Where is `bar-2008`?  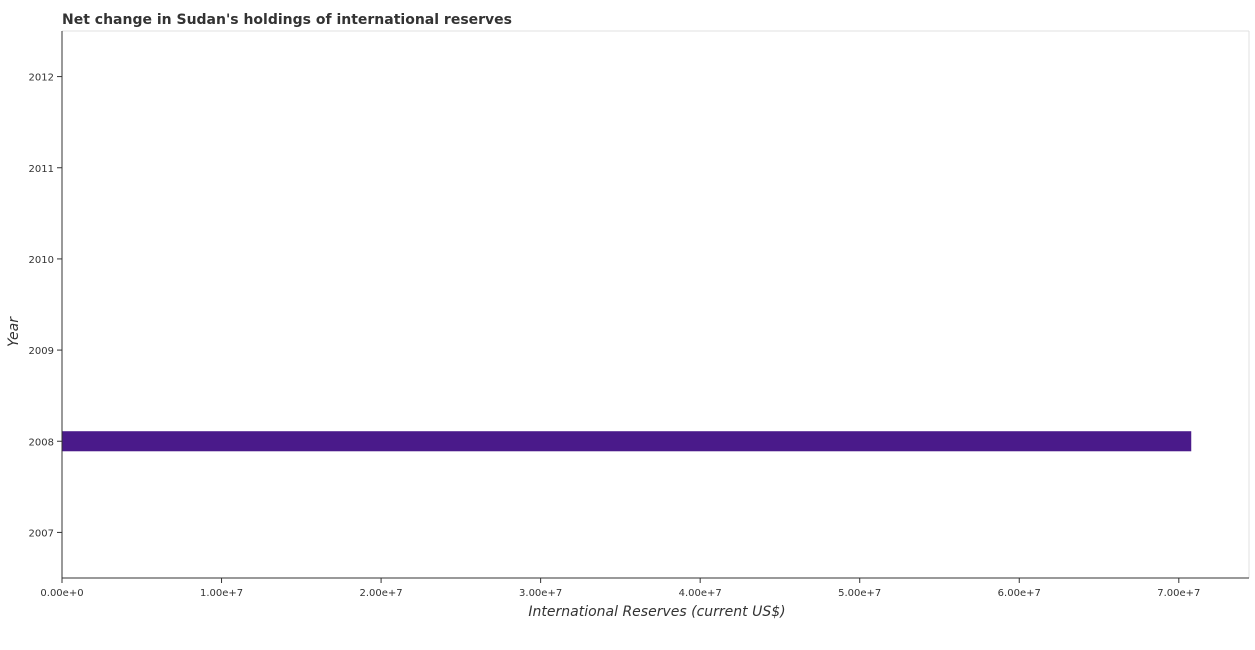
bar-2008 is located at coordinates (627, 441).